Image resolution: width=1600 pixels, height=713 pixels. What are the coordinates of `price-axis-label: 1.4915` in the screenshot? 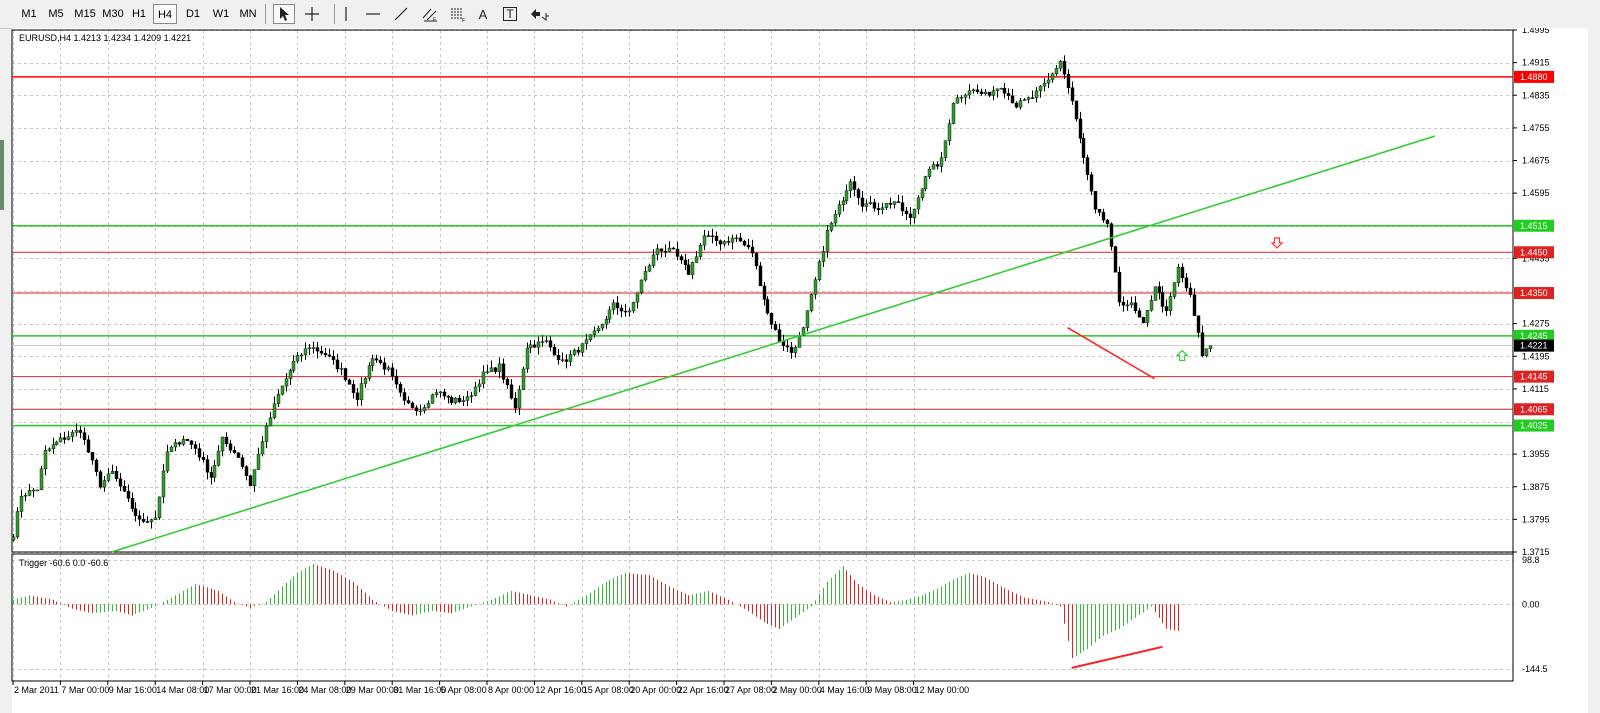 It's located at (1536, 63).